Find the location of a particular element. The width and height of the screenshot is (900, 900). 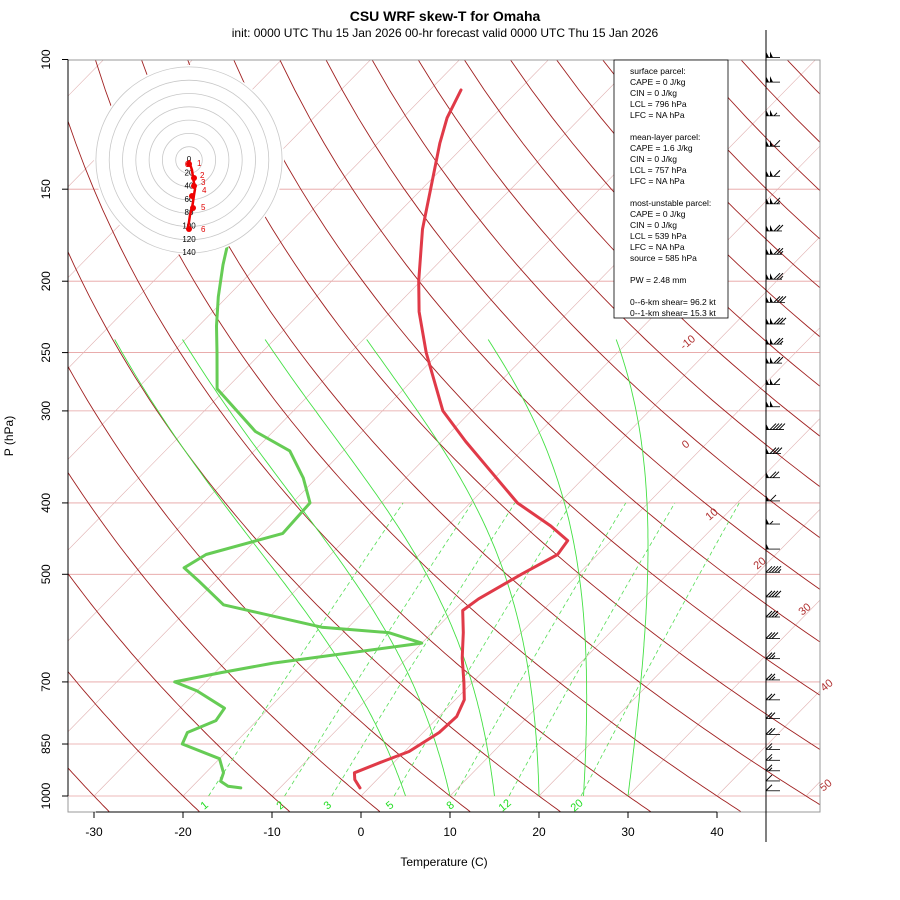

parcel-info-line: 0--1-km shear= 15.3 kt is located at coordinates (673, 313).